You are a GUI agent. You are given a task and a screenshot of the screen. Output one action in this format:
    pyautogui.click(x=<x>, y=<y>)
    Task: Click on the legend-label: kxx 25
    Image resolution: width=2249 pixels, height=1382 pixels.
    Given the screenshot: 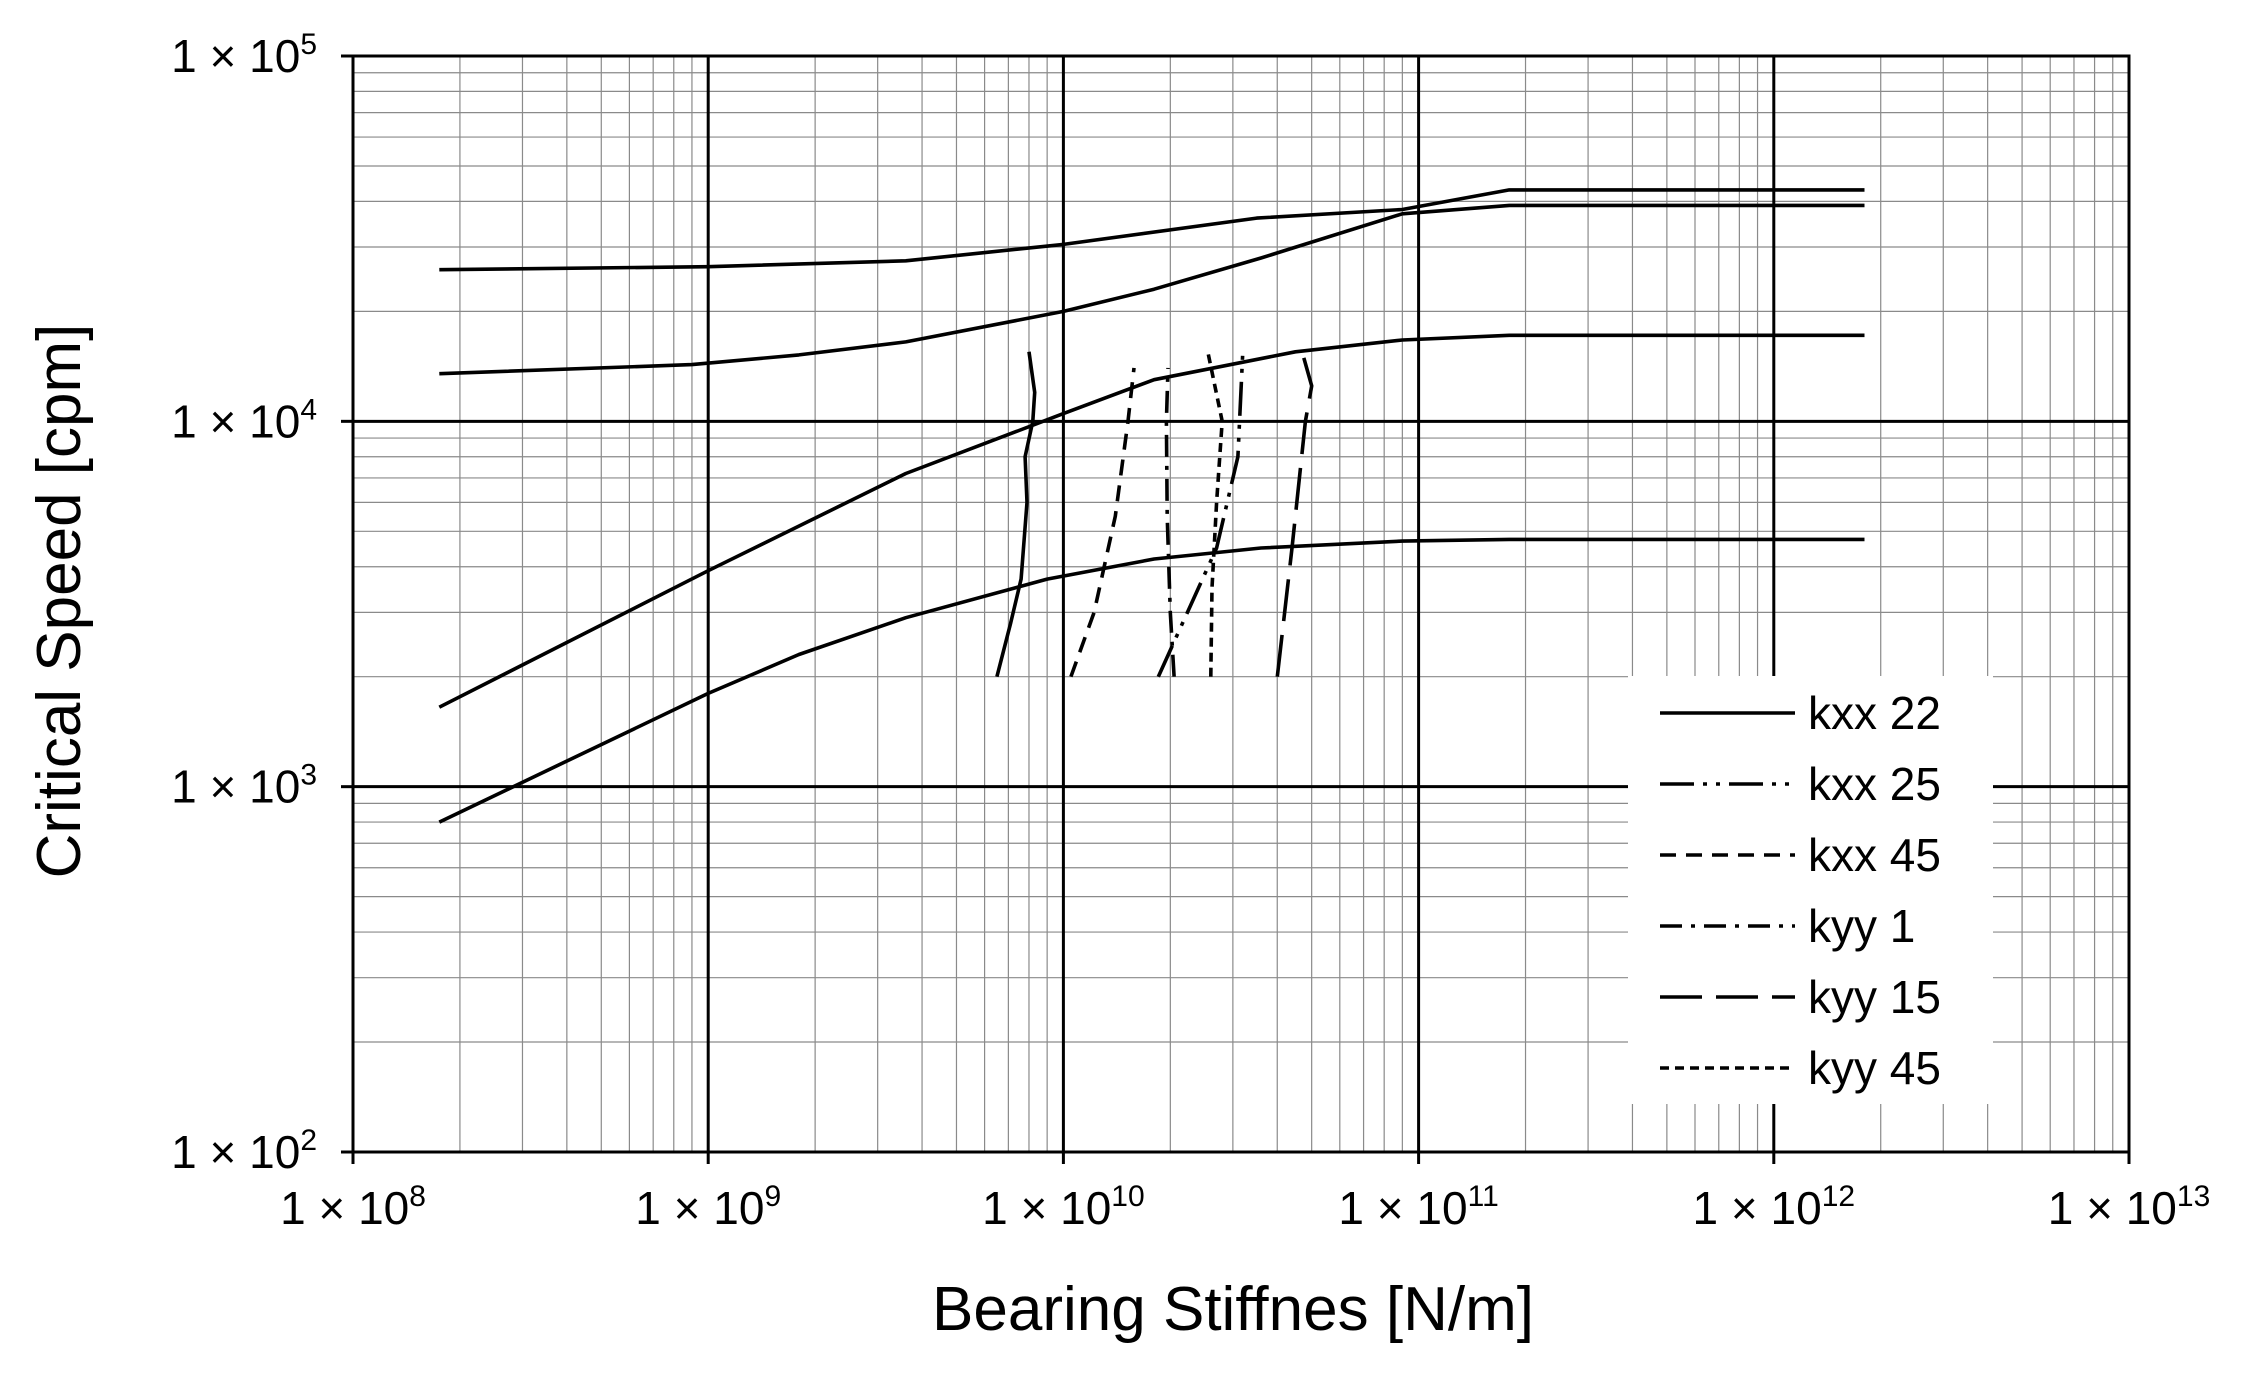 What is the action you would take?
    pyautogui.click(x=1874, y=784)
    